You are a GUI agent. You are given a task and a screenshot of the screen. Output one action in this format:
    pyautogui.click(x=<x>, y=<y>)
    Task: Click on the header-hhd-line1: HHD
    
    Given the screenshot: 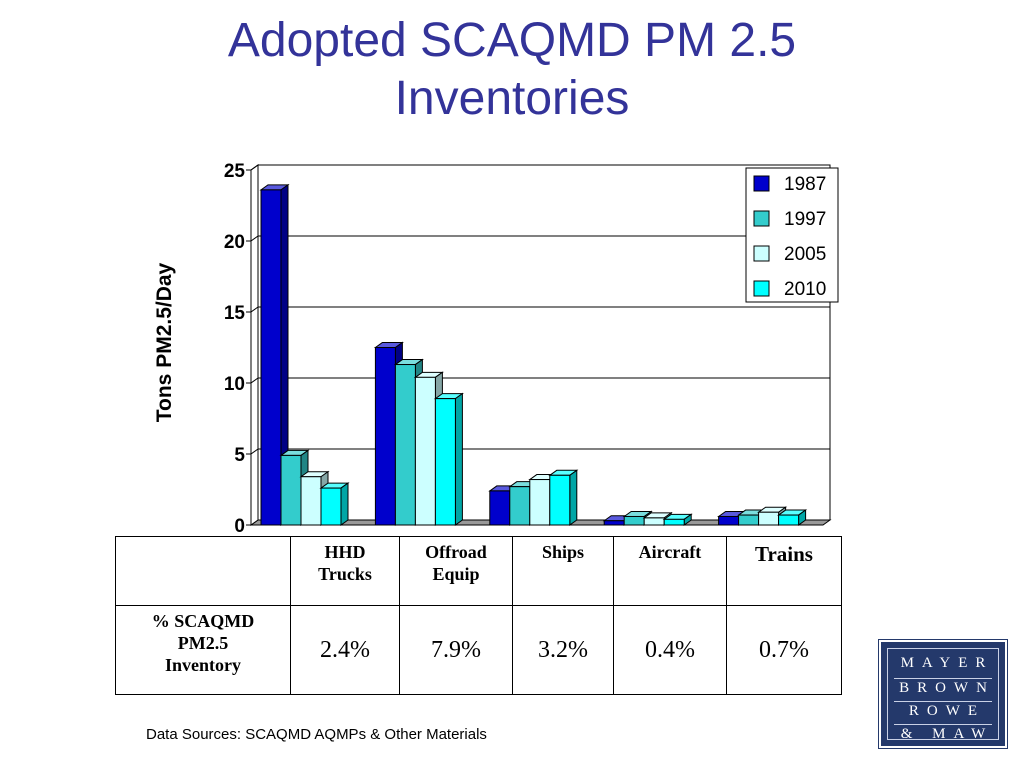 What is the action you would take?
    pyautogui.click(x=345, y=552)
    